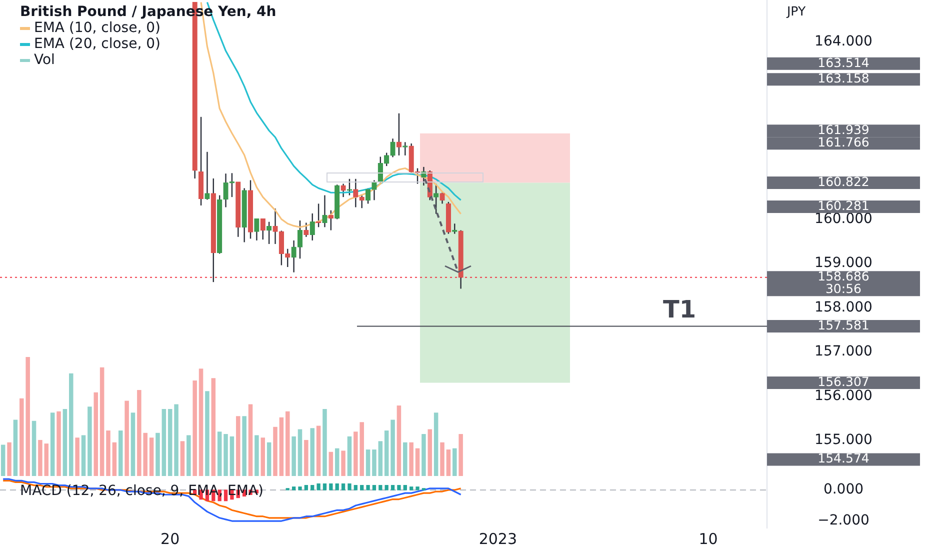 This screenshot has height=550, width=932. Describe the element at coordinates (844, 520) in the screenshot. I see `y-tick-label: −2.000` at that location.